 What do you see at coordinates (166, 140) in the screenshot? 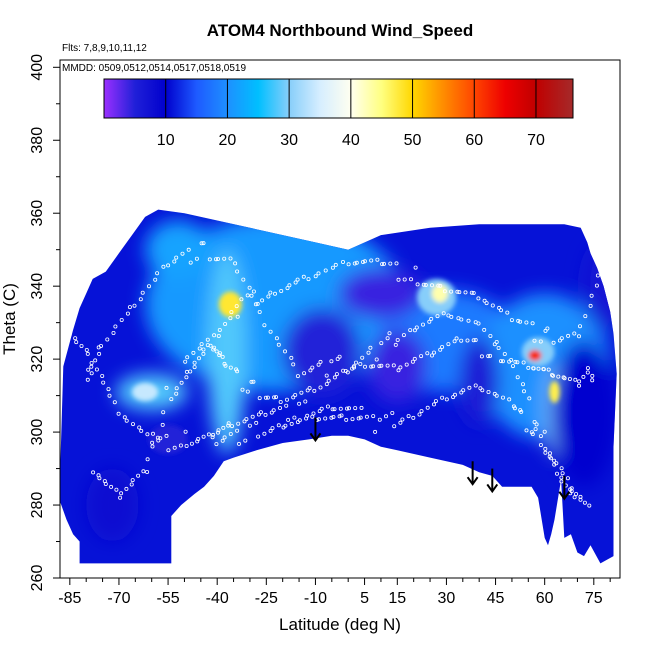
I see `colorbar-tick-label: 10` at bounding box center [166, 140].